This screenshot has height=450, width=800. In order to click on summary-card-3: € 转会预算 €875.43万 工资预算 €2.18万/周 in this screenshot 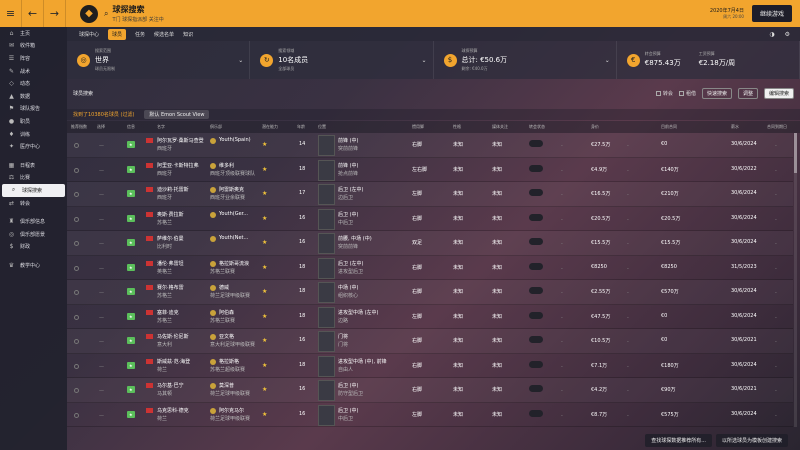, I will do `click(708, 60)`.